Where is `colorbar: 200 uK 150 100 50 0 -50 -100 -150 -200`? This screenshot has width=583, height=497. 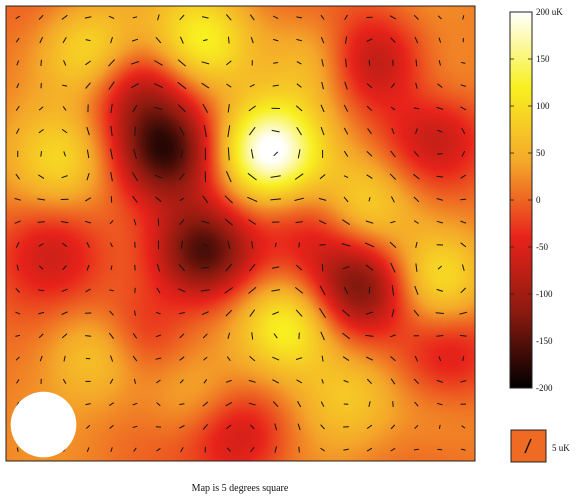 colorbar: 200 uK 150 100 50 0 -50 -100 -150 -200 is located at coordinates (536, 200).